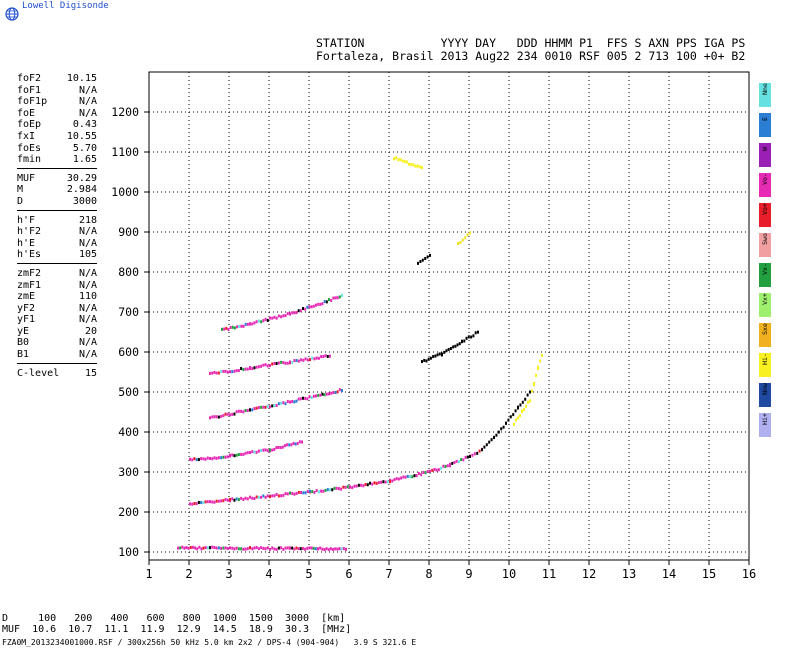  I want to click on param-row: foF1 N/A, so click(57, 91).